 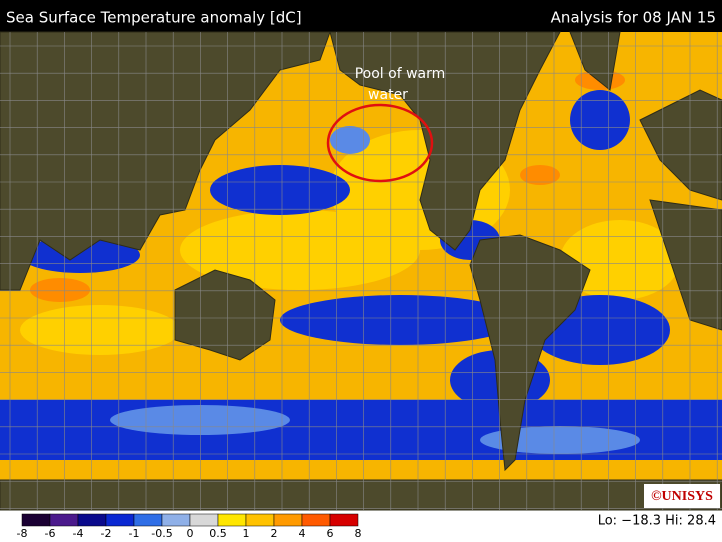 What do you see at coordinates (161, 533) in the screenshot?
I see `colorbar-tick-label: -0.5` at bounding box center [161, 533].